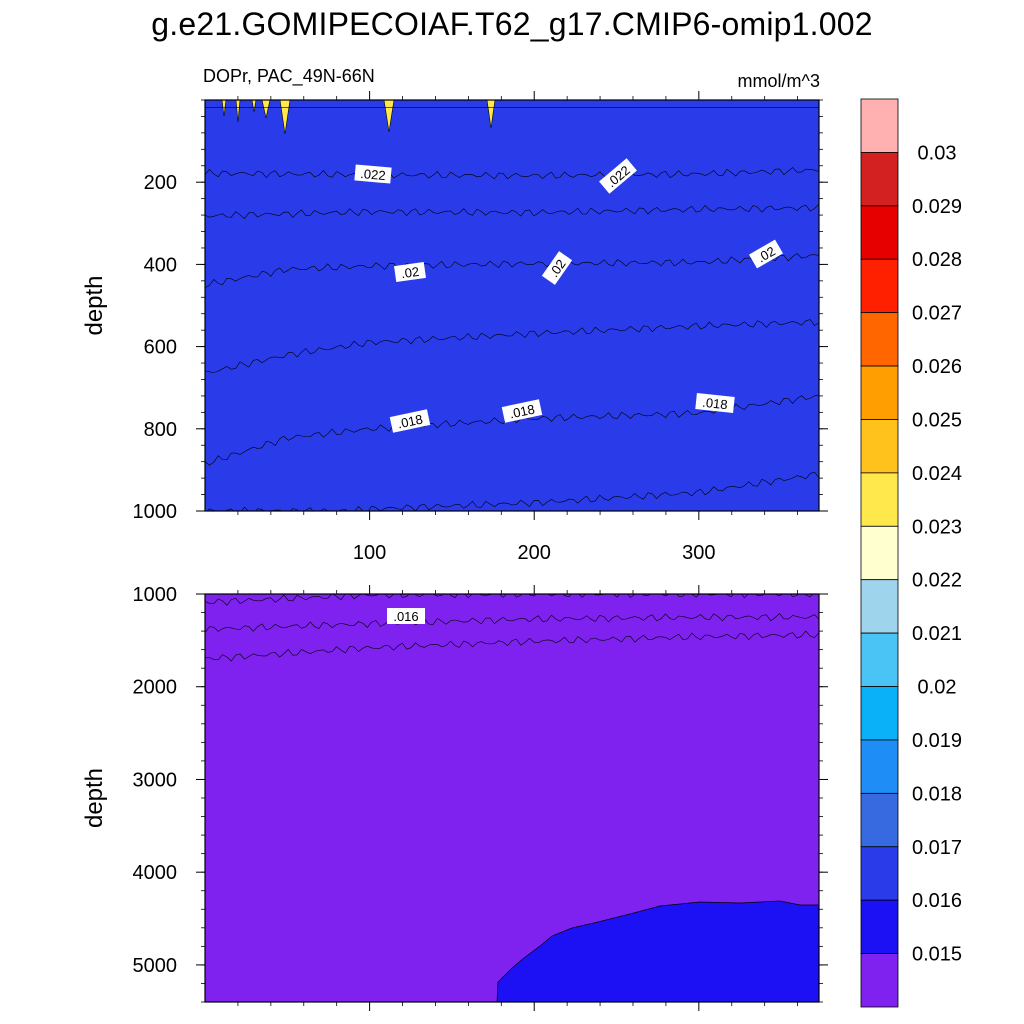 This screenshot has width=1024, height=1024. What do you see at coordinates (369, 553) in the screenshot?
I see `x-tick-label: 100` at bounding box center [369, 553].